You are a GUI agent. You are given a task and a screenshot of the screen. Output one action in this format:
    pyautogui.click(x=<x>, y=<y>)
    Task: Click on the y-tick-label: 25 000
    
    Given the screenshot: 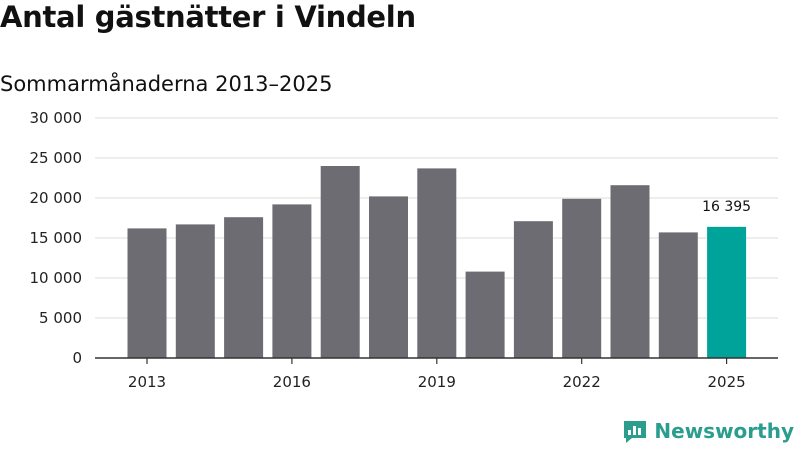 What is the action you would take?
    pyautogui.click(x=56, y=158)
    